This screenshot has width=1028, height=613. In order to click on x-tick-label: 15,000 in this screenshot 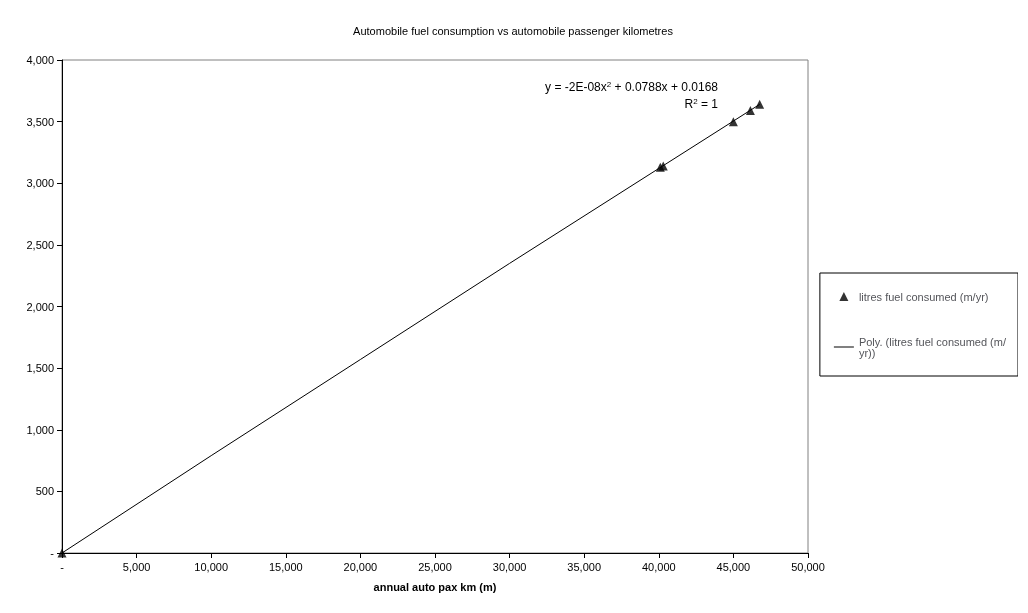, I will do `click(285, 566)`.